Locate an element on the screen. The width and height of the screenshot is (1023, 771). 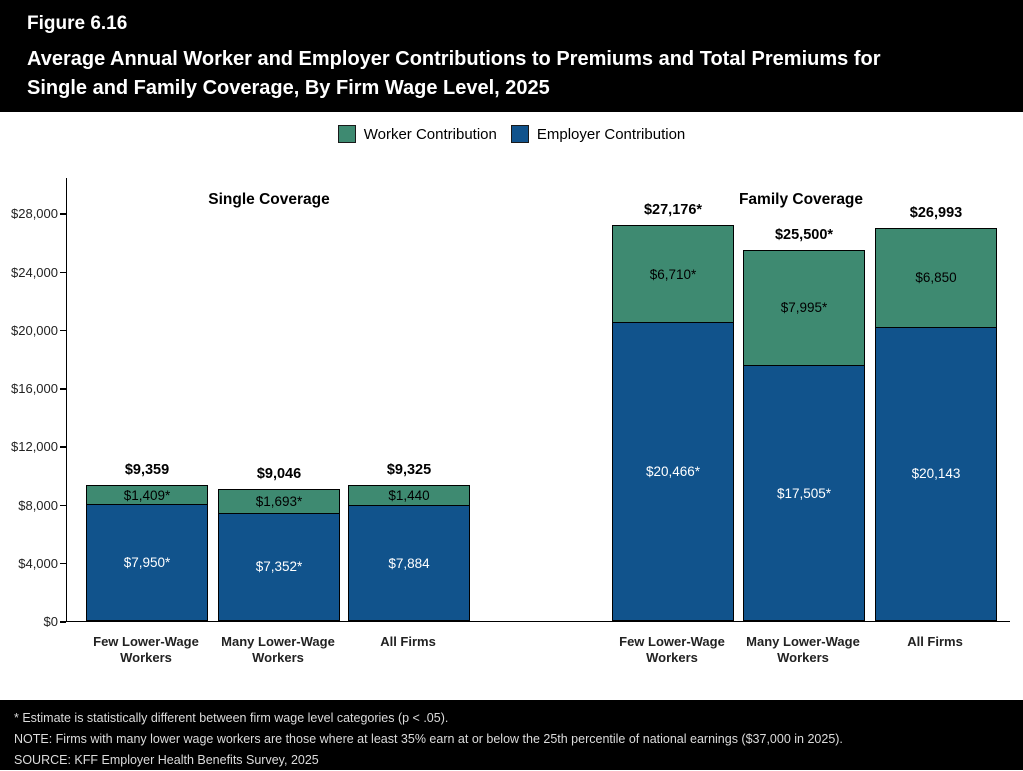
bar-total-label: $27,176* is located at coordinates (673, 210).